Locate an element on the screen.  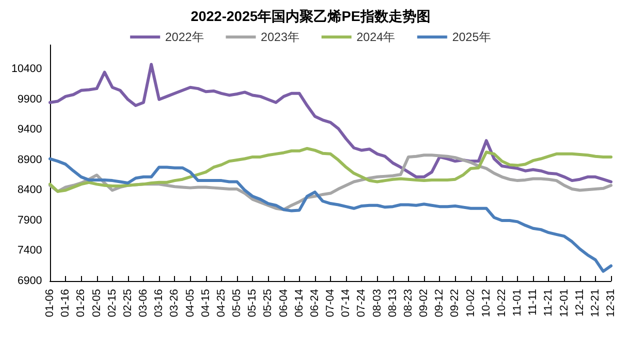
x-tick-label: 12-11 is located at coordinates (580, 302).